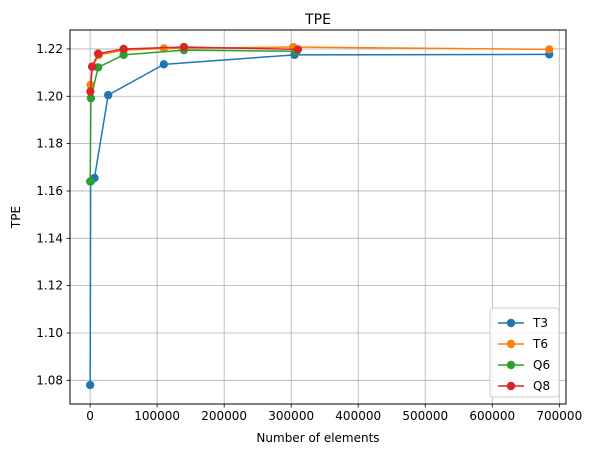 The width and height of the screenshot is (589, 455). I want to click on legend-marker-t3, so click(511, 323).